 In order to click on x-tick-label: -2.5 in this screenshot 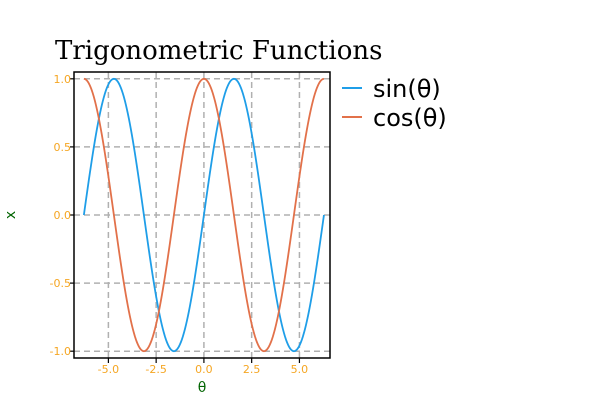, I will do `click(155, 369)`.